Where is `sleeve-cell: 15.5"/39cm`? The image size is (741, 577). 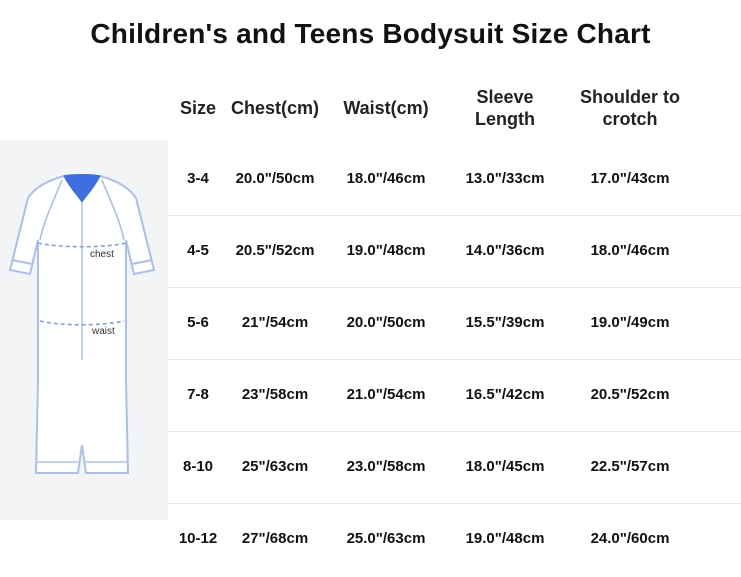 sleeve-cell: 15.5"/39cm is located at coordinates (505, 323).